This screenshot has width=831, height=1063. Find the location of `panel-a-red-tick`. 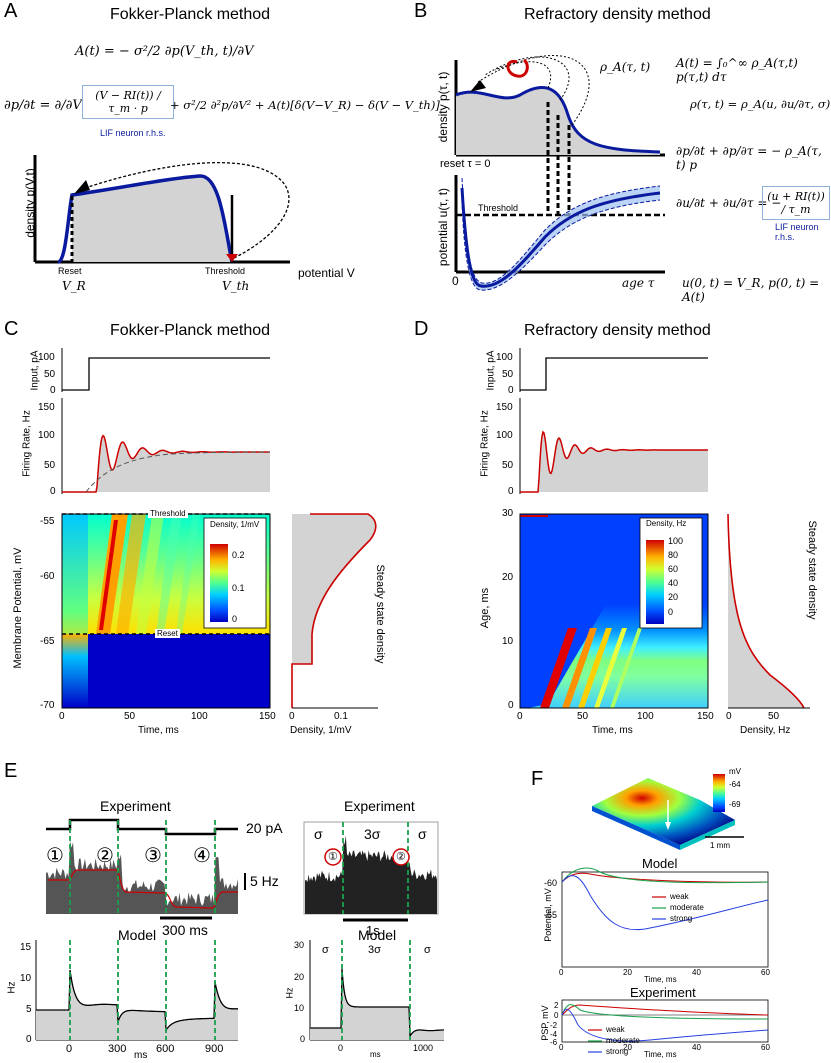

panel-a-red-tick is located at coordinates (232, 258).